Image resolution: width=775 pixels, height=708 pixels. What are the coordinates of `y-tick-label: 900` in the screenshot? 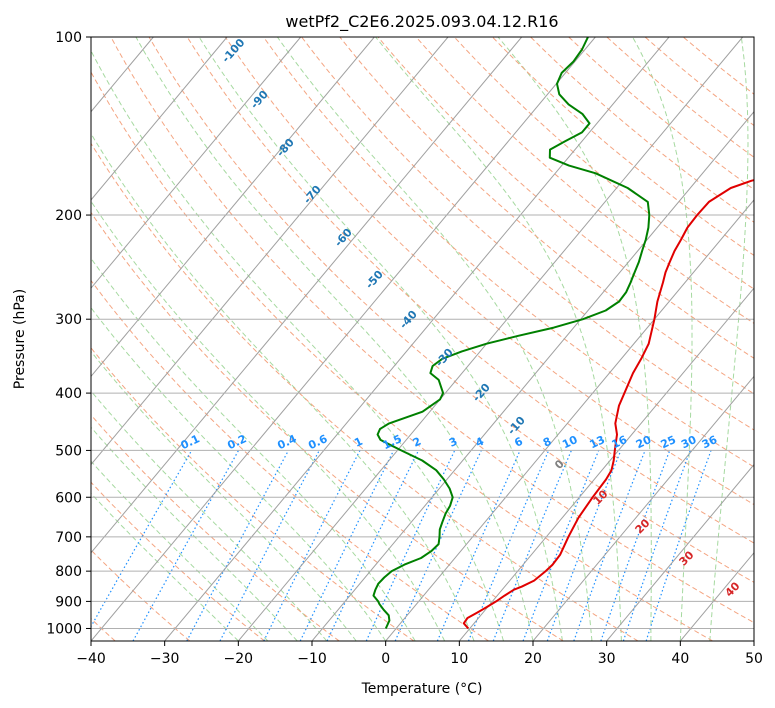 It's located at (68, 602).